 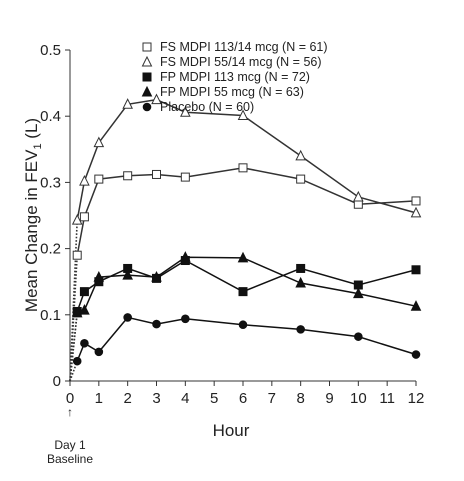 I want to click on x-tick-label: 7, so click(x=272, y=398).